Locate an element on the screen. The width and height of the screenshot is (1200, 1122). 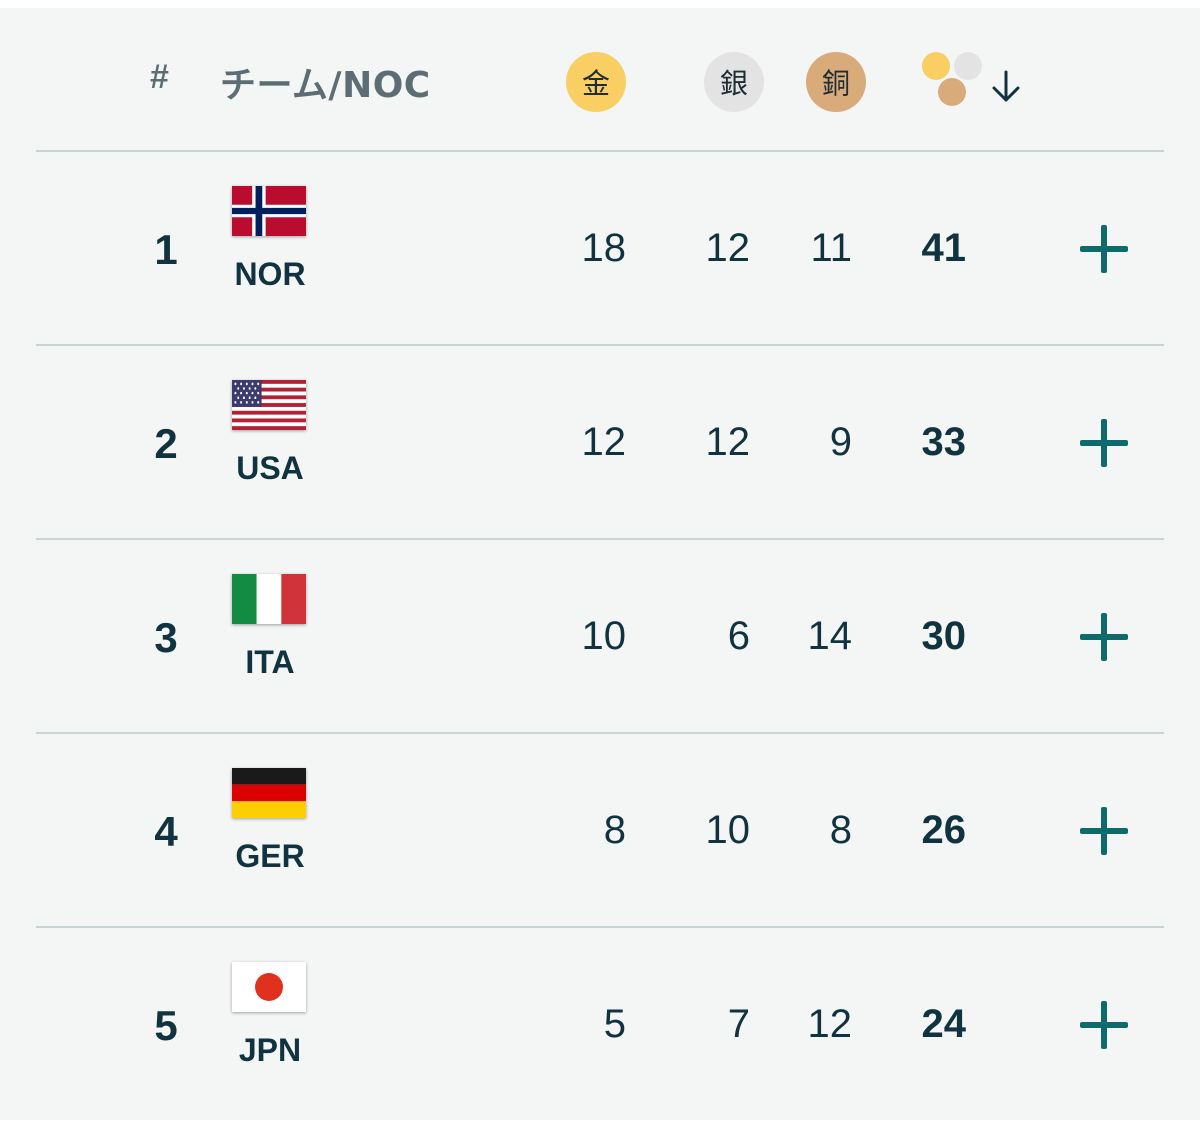
silver-count: 10 is located at coordinates (728, 830).